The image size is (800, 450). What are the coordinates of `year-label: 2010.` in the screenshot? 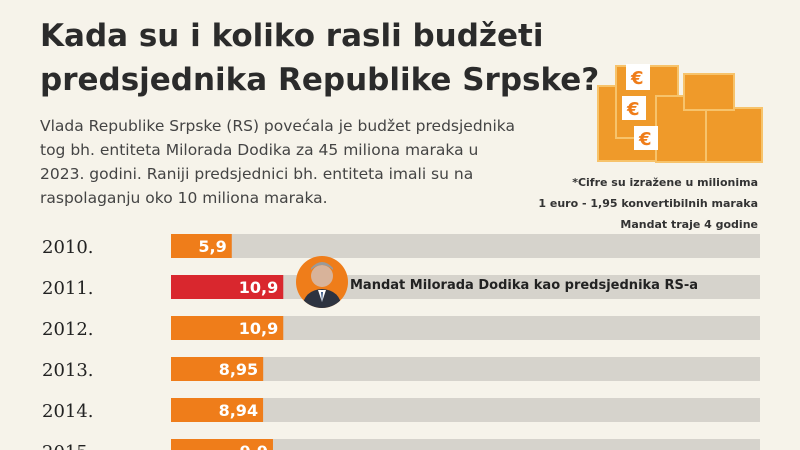 It's located at (68, 247).